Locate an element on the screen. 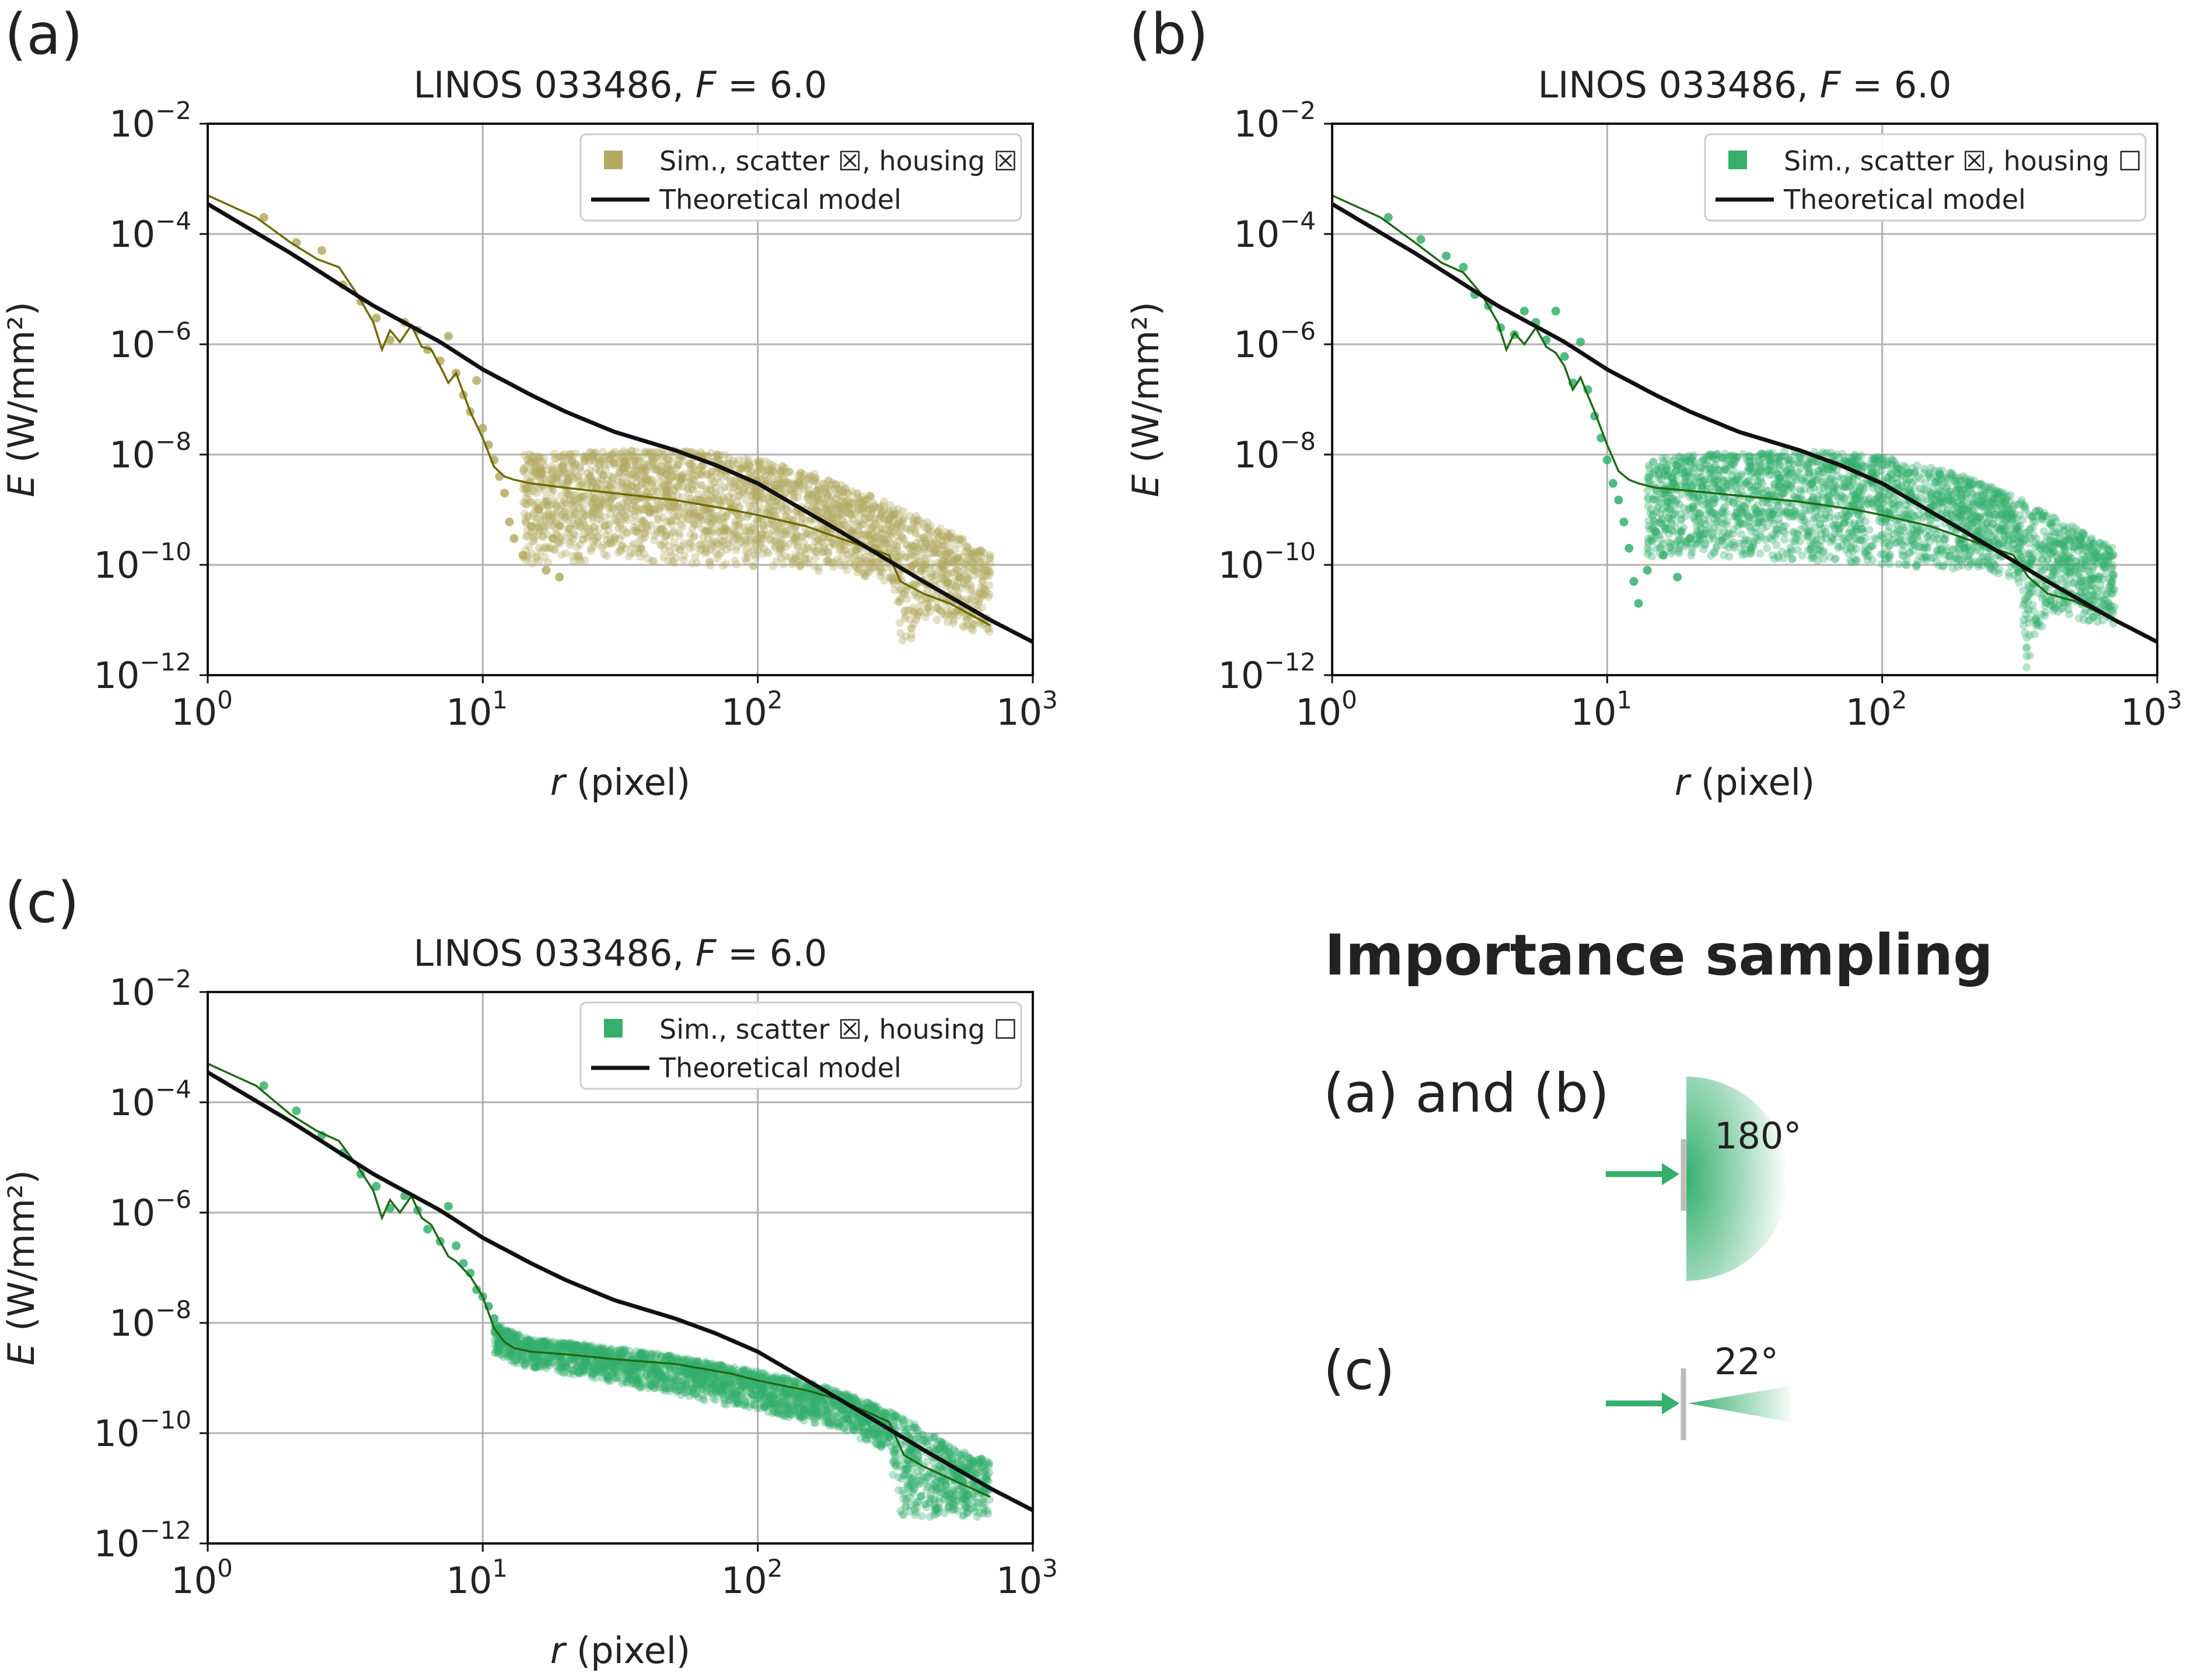  y-tick-label: 10−12 is located at coordinates (142, 672).